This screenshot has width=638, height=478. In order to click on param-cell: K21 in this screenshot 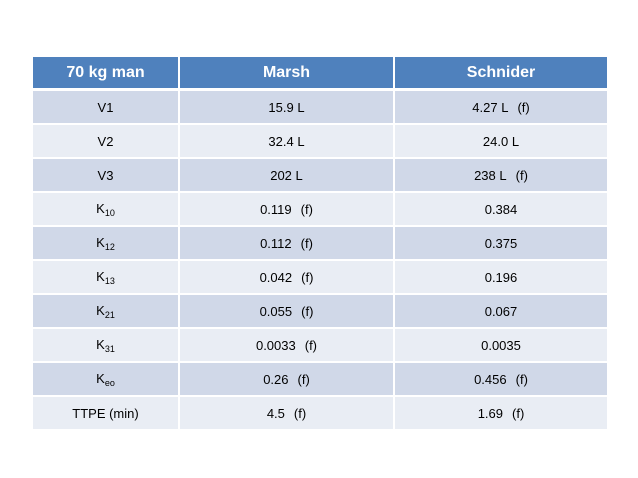, I will do `click(106, 311)`.